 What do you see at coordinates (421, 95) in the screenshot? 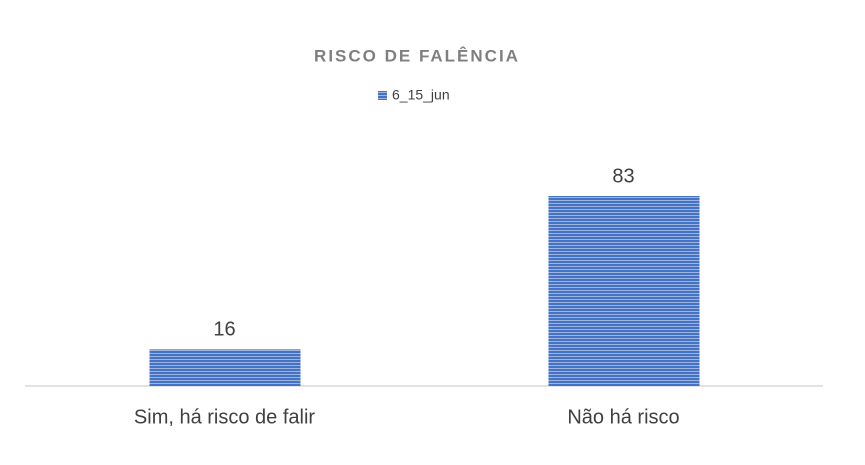
I see `legend-label: 6_15_jun` at bounding box center [421, 95].